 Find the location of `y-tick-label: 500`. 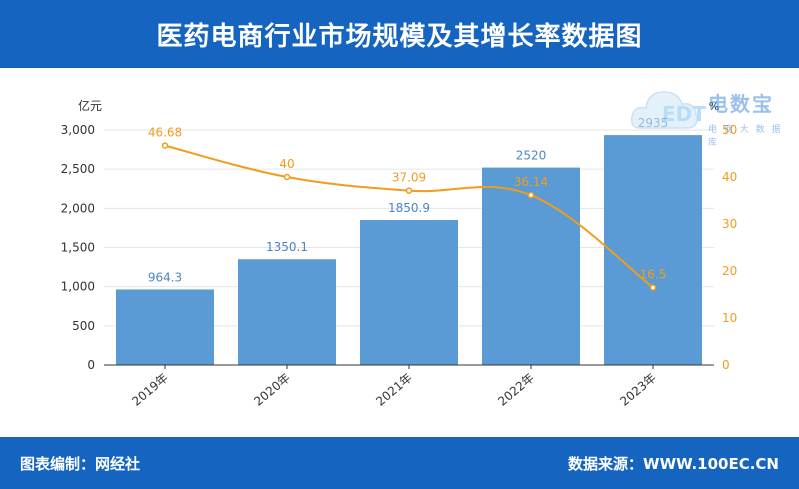

y-tick-label: 500 is located at coordinates (83, 326).